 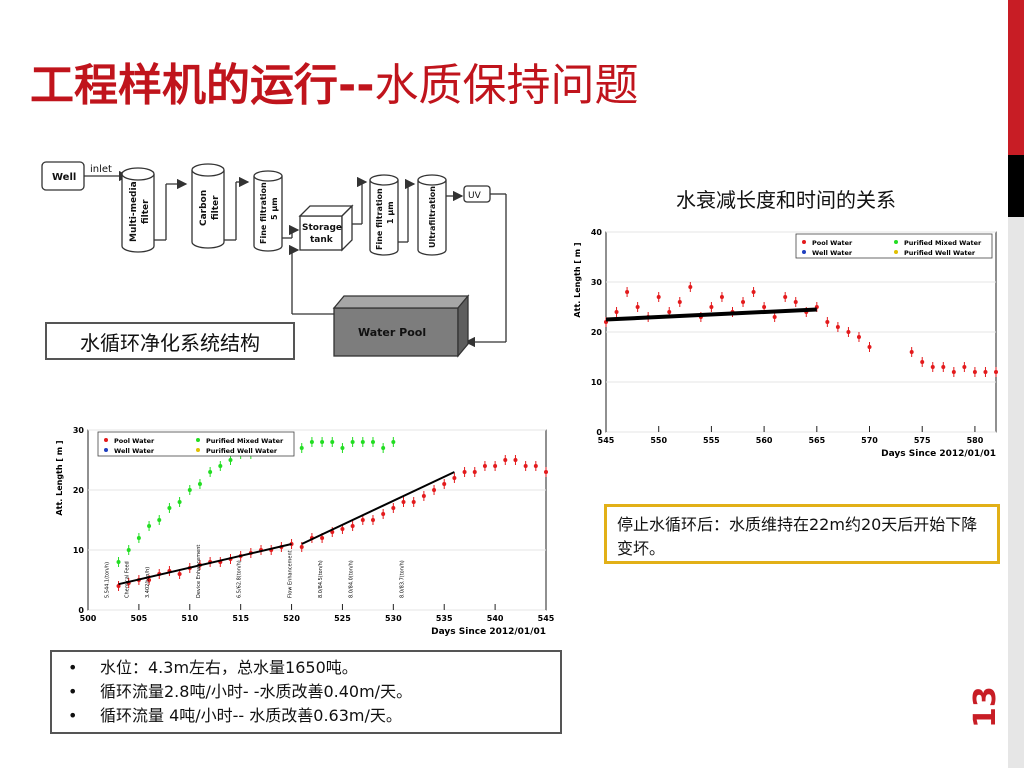 I want to click on legend-entry: Purified Mixed Water, so click(x=943, y=243).